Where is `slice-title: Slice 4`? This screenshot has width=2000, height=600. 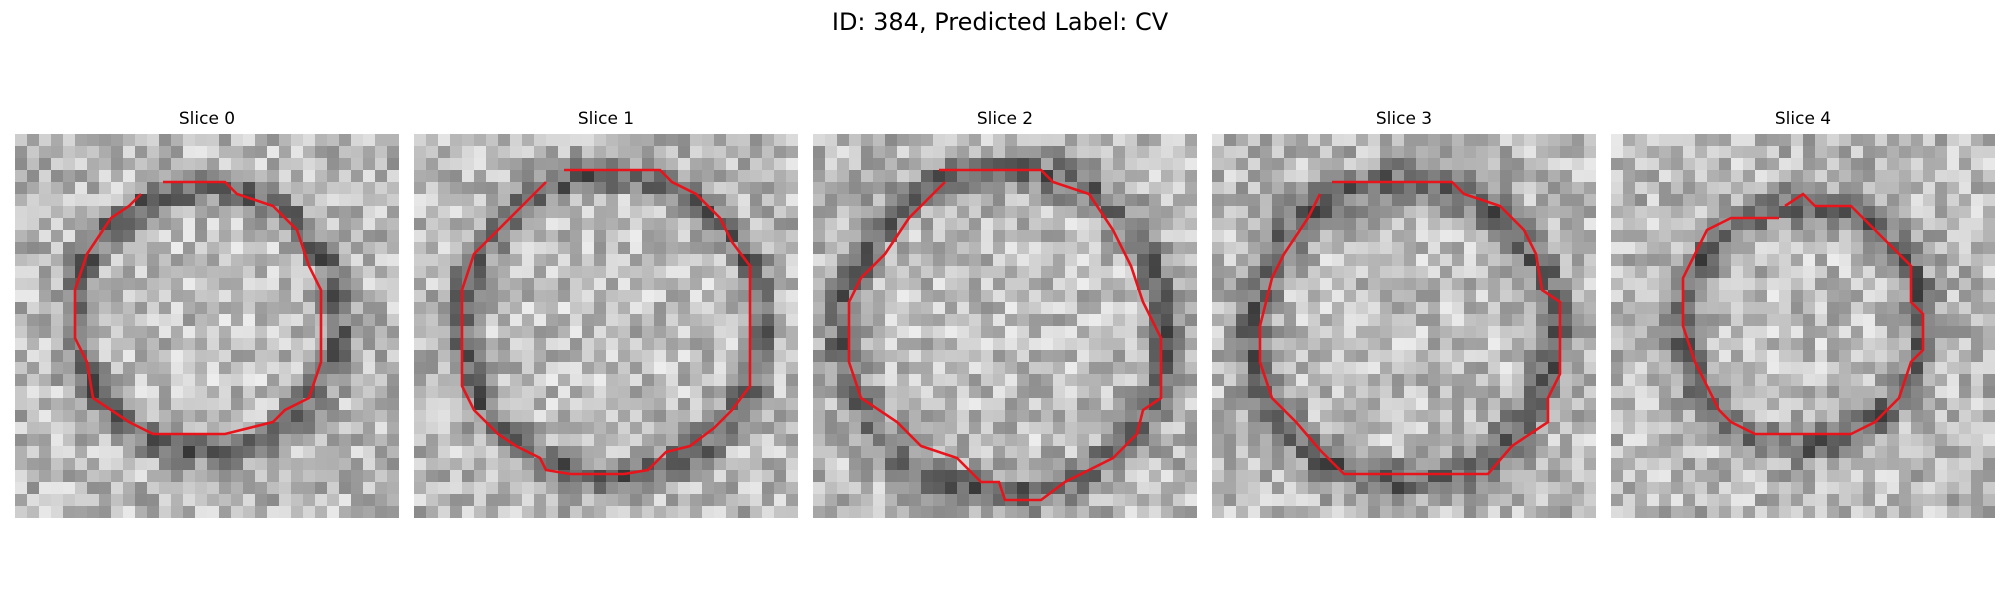
slice-title: Slice 4 is located at coordinates (1803, 119).